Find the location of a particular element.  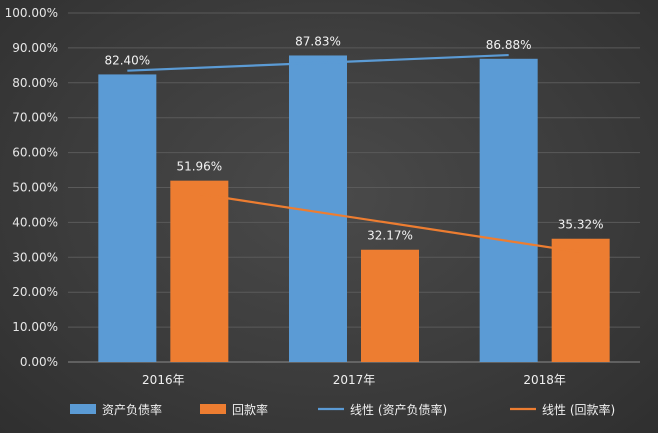

legend-debt-ratio-label: 资产负债率 is located at coordinates (132, 409).